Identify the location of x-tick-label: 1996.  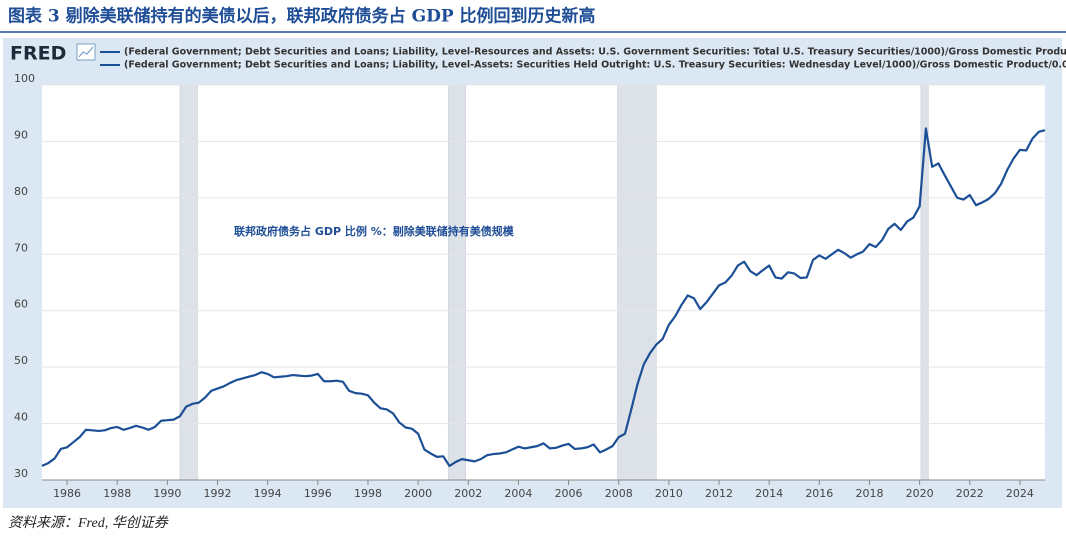
(318, 493).